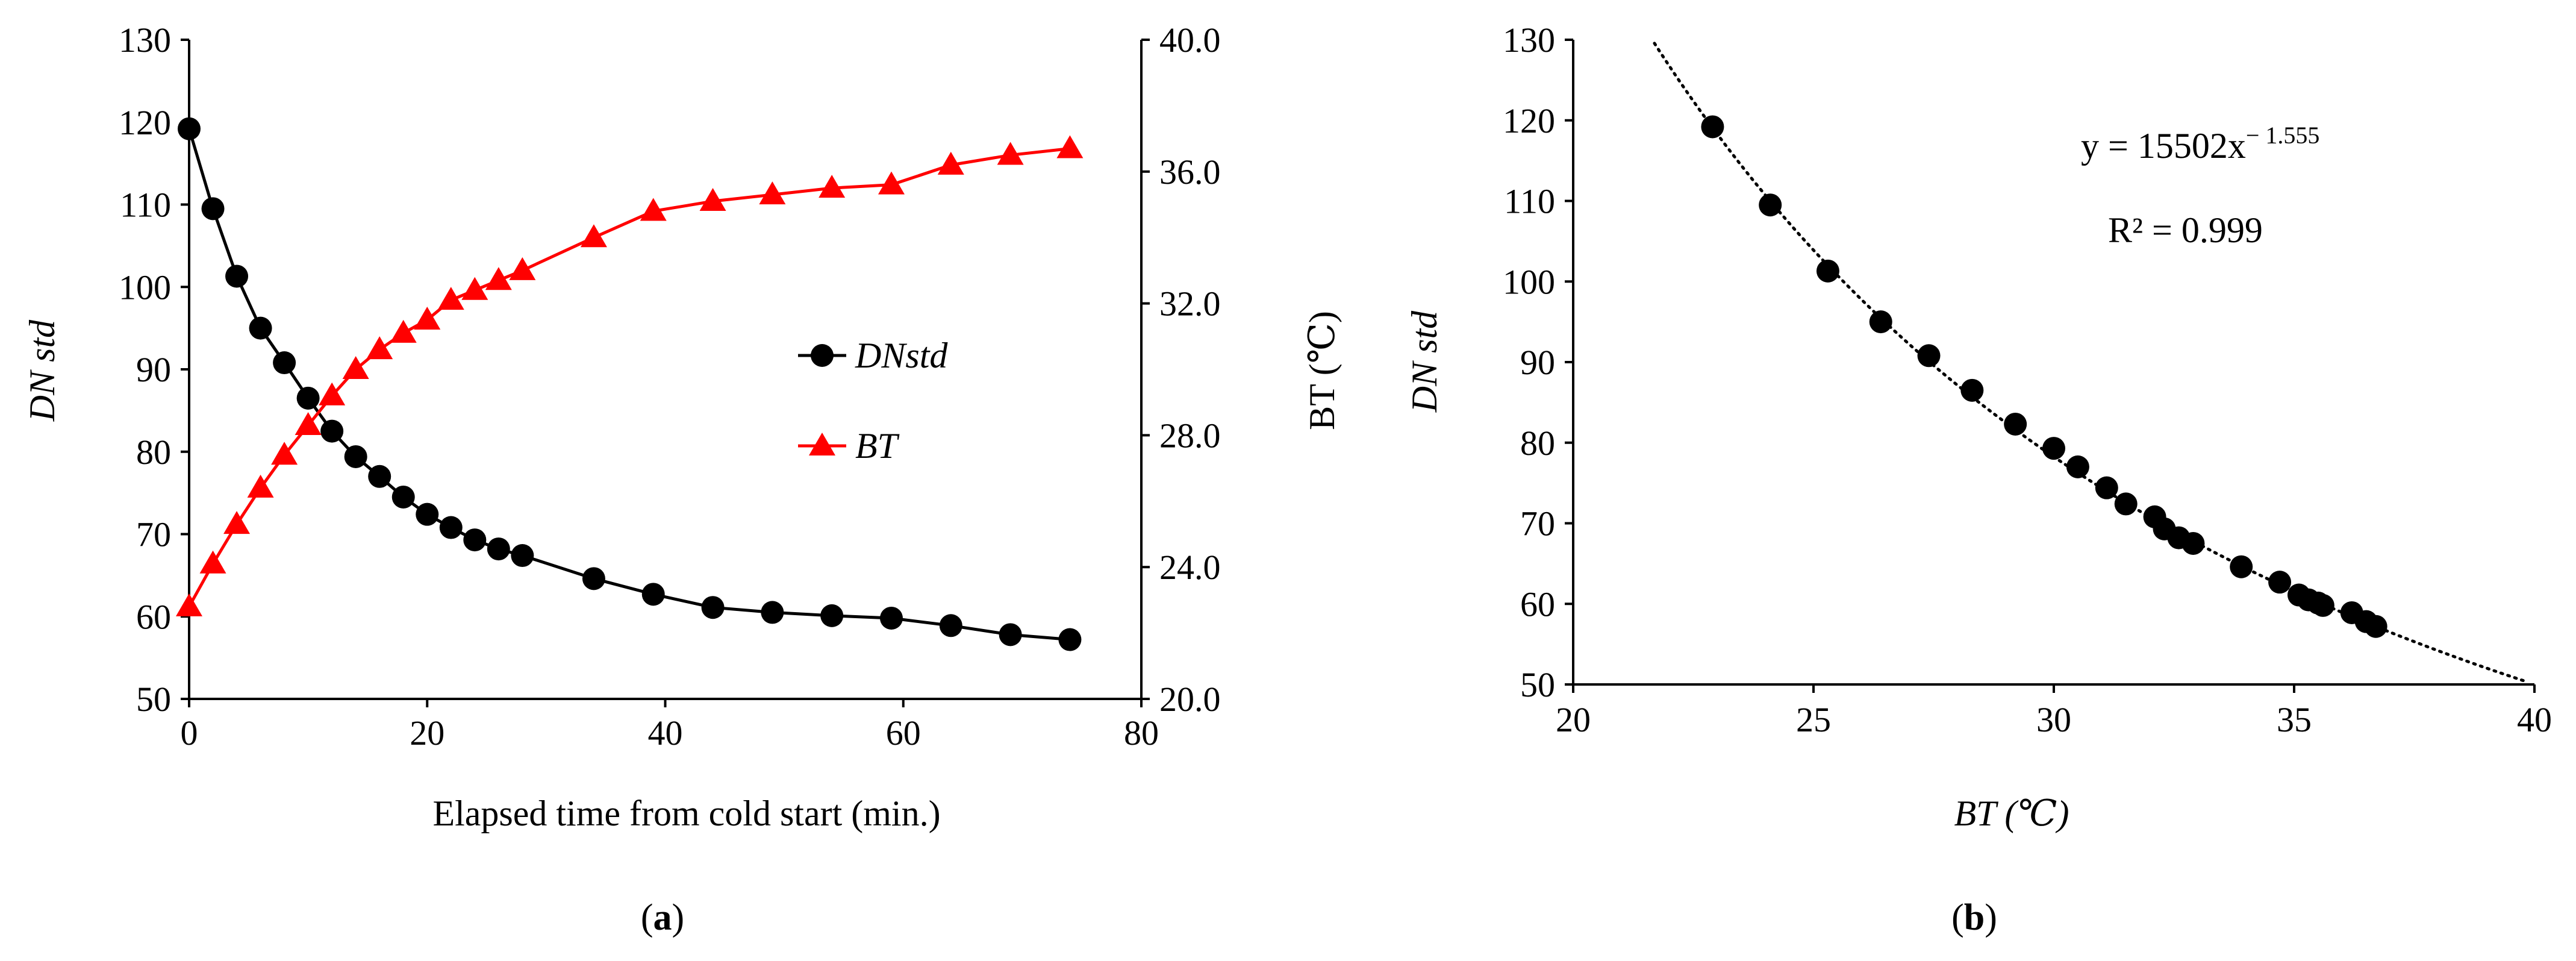 The image size is (2576, 961). What do you see at coordinates (145, 287) in the screenshot?
I see `panel-a-y-tick-label-left: 100` at bounding box center [145, 287].